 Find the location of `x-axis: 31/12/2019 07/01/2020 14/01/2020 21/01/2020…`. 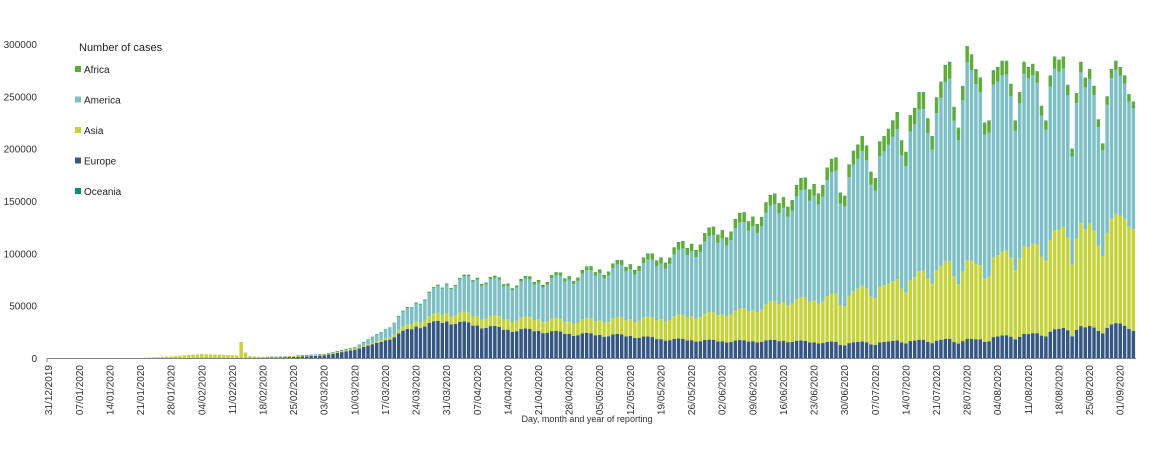

x-axis: 31/12/2019 07/01/2020 14/01/2020 21/01/2020… is located at coordinates (590, 386).